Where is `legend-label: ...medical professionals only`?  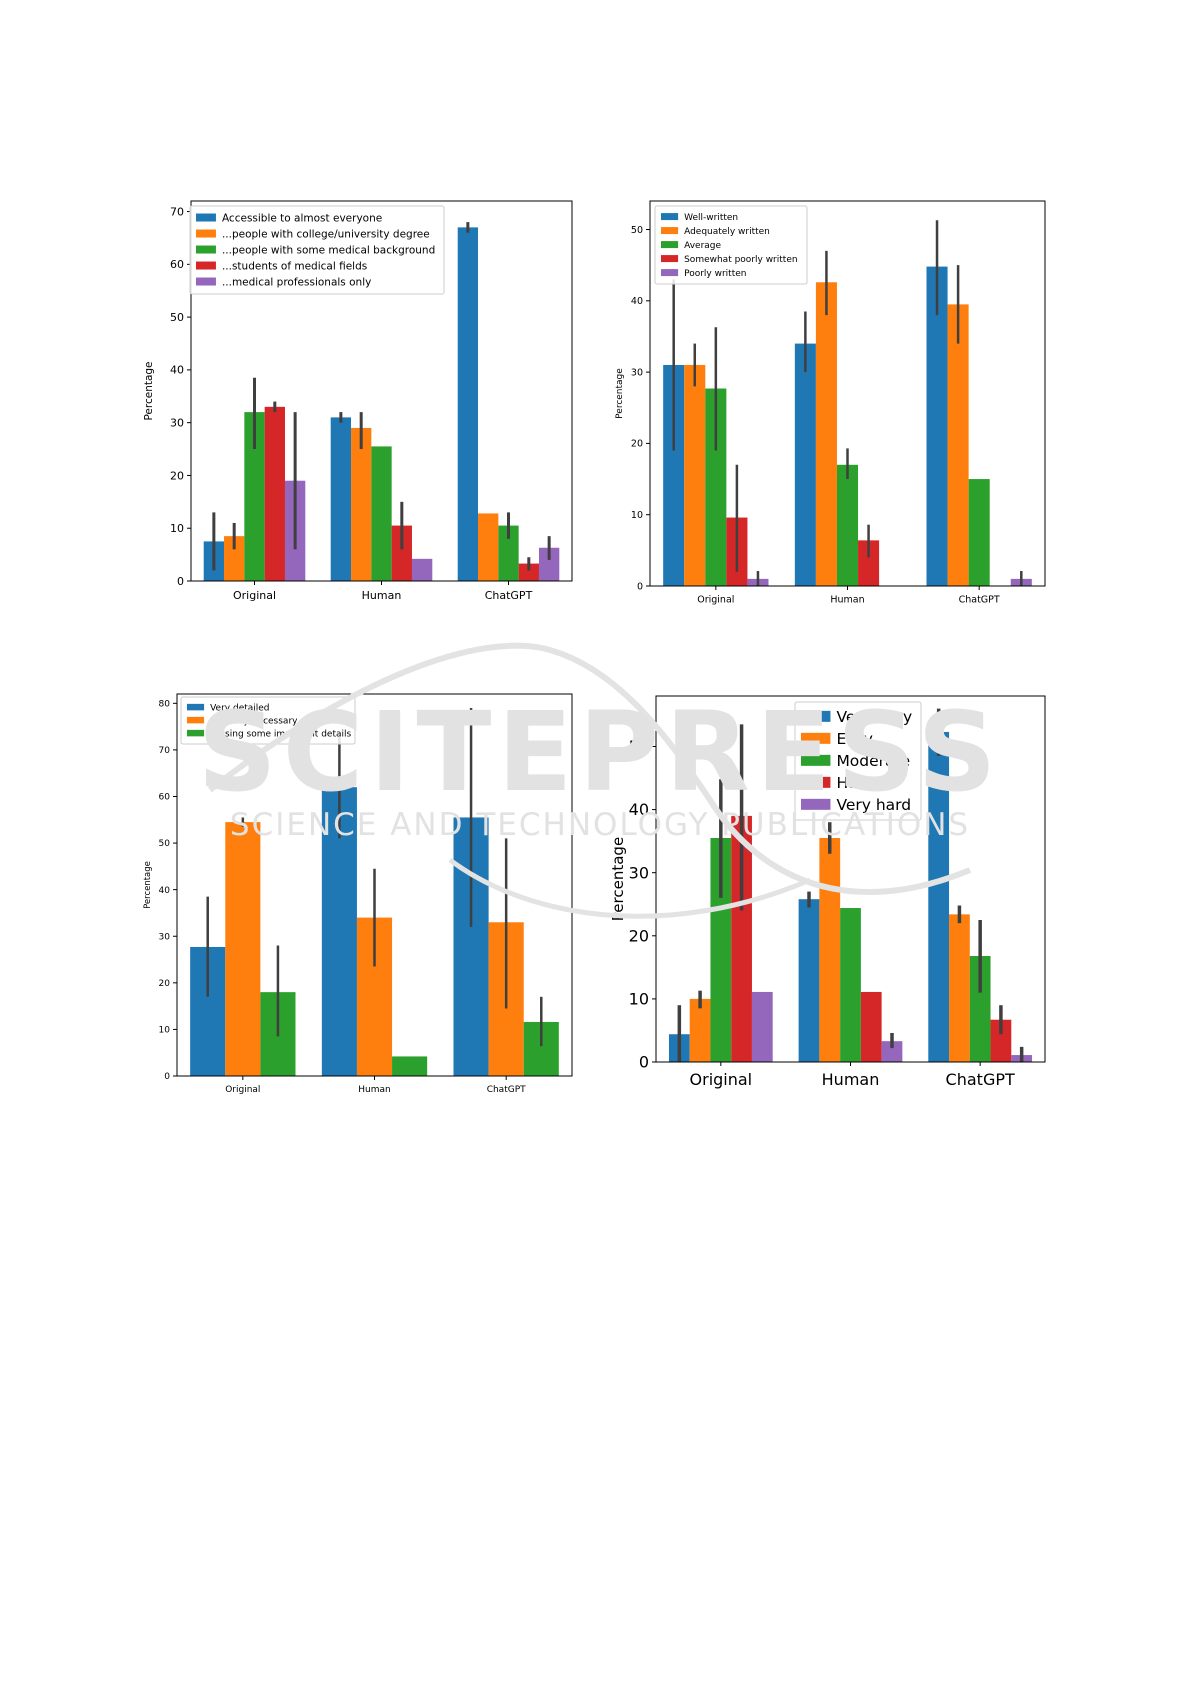
legend-label: ...medical professionals only is located at coordinates (296, 283).